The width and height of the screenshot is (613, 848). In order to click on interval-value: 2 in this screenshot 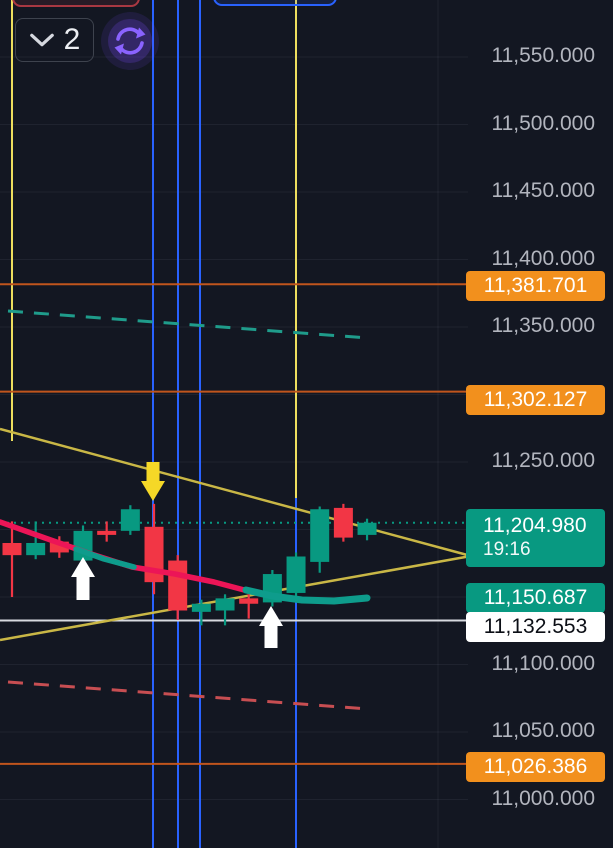, I will do `click(72, 39)`.